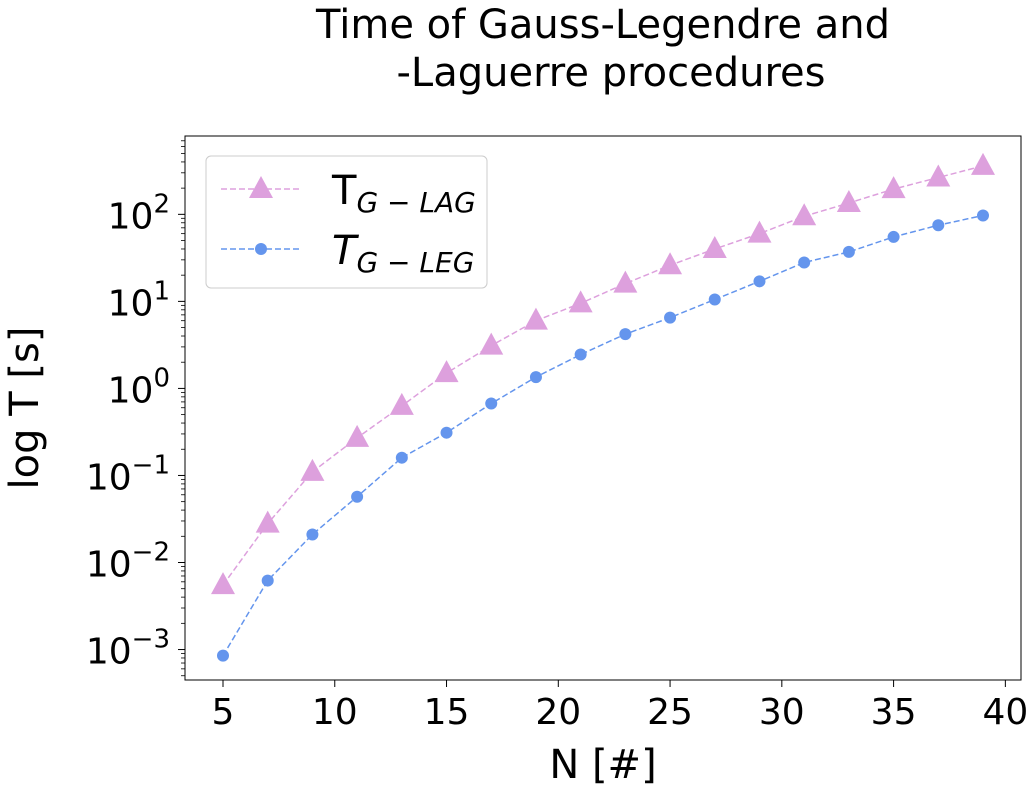 This screenshot has height=793, width=1035. What do you see at coordinates (894, 712) in the screenshot?
I see `x-tick-label: 35` at bounding box center [894, 712].